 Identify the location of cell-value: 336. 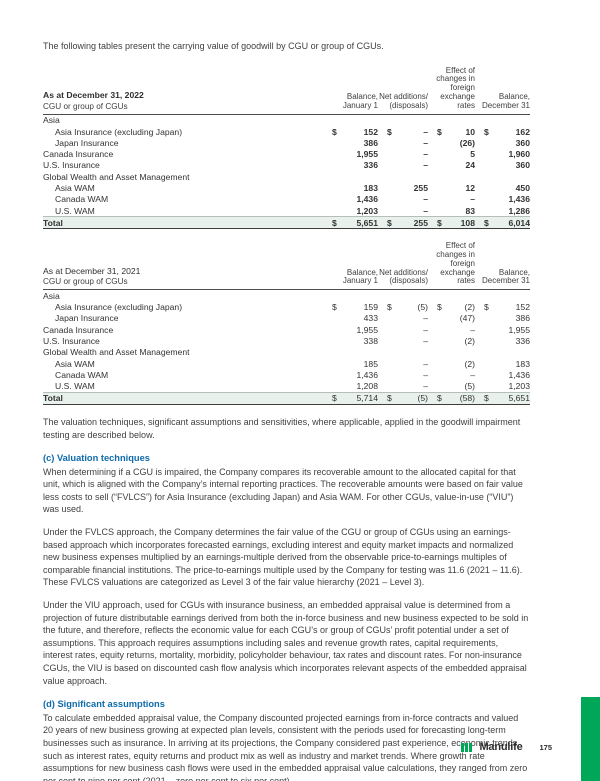
(522, 341).